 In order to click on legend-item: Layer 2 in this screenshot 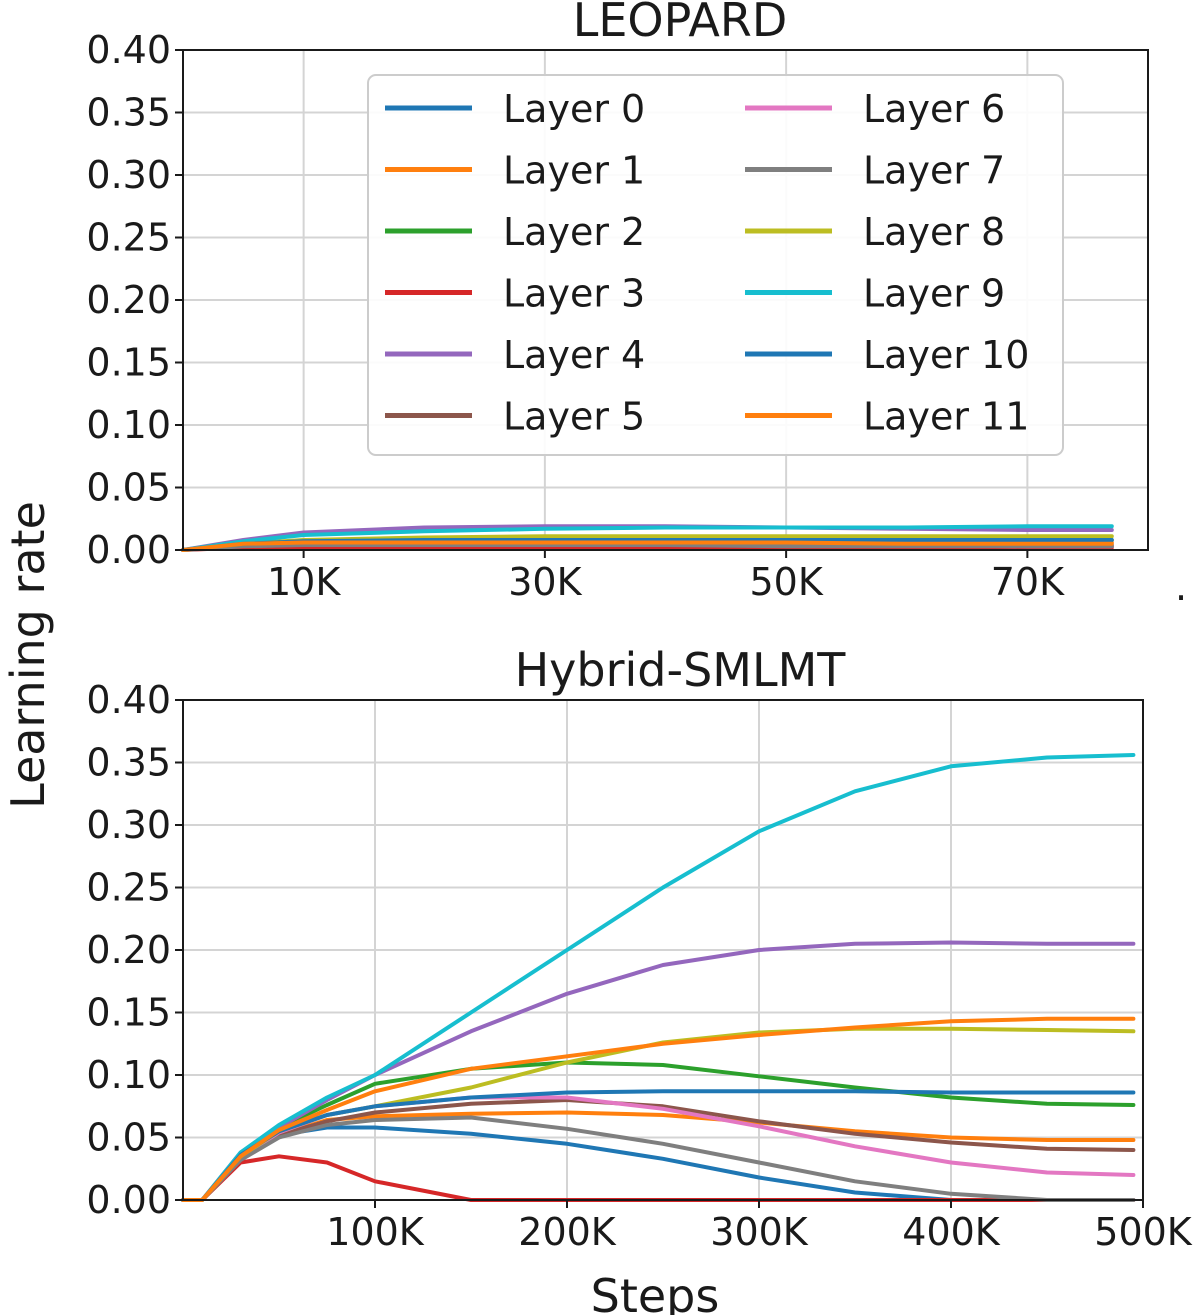, I will do `click(515, 232)`.